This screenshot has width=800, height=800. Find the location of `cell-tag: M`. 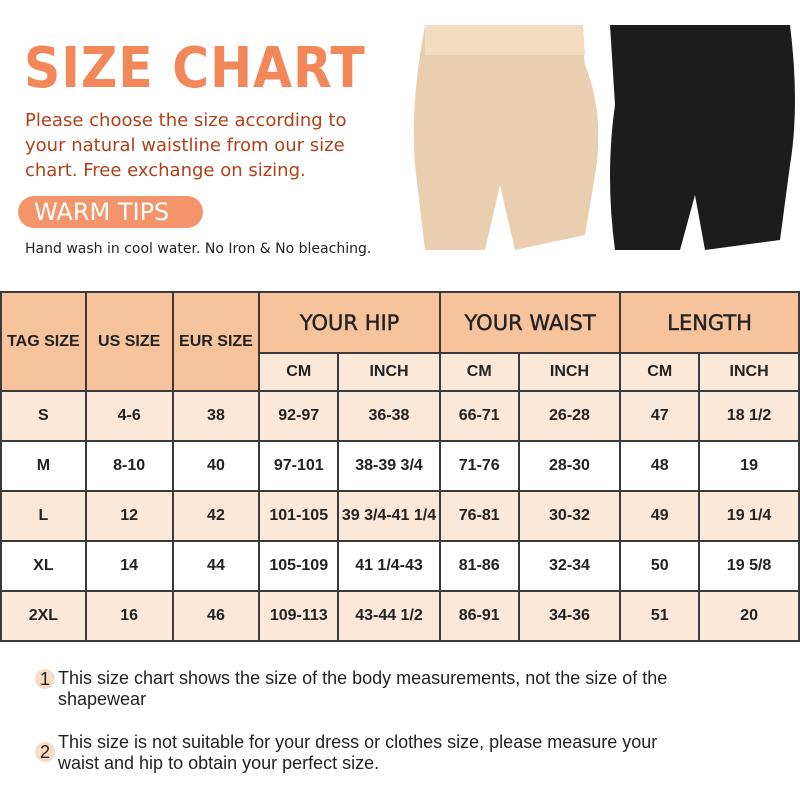

cell-tag: M is located at coordinates (43, 466).